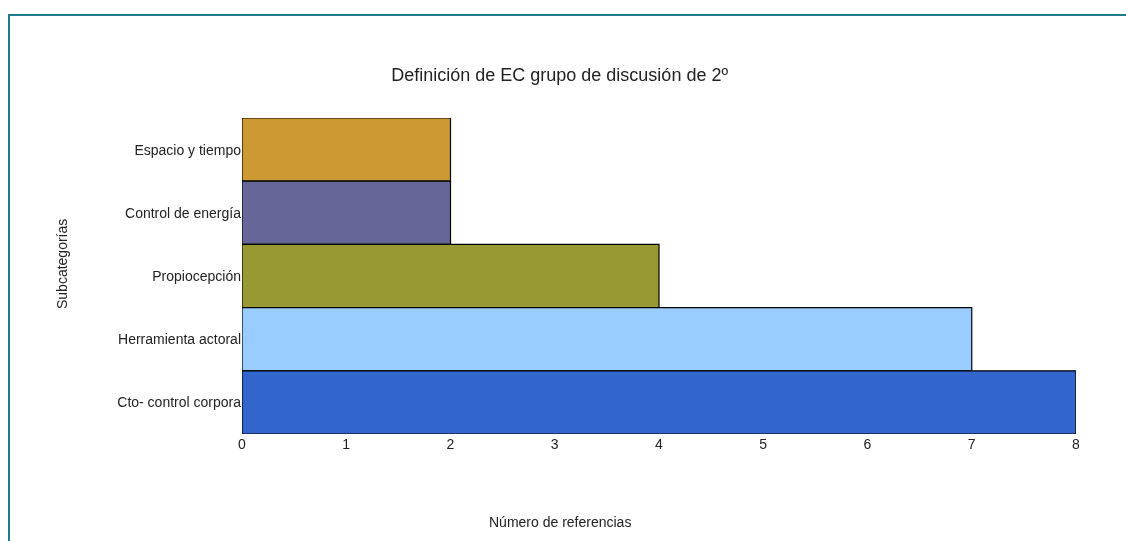 Image resolution: width=1126 pixels, height=541 pixels. What do you see at coordinates (560, 522) in the screenshot?
I see `x-axis-title: Número de referencias` at bounding box center [560, 522].